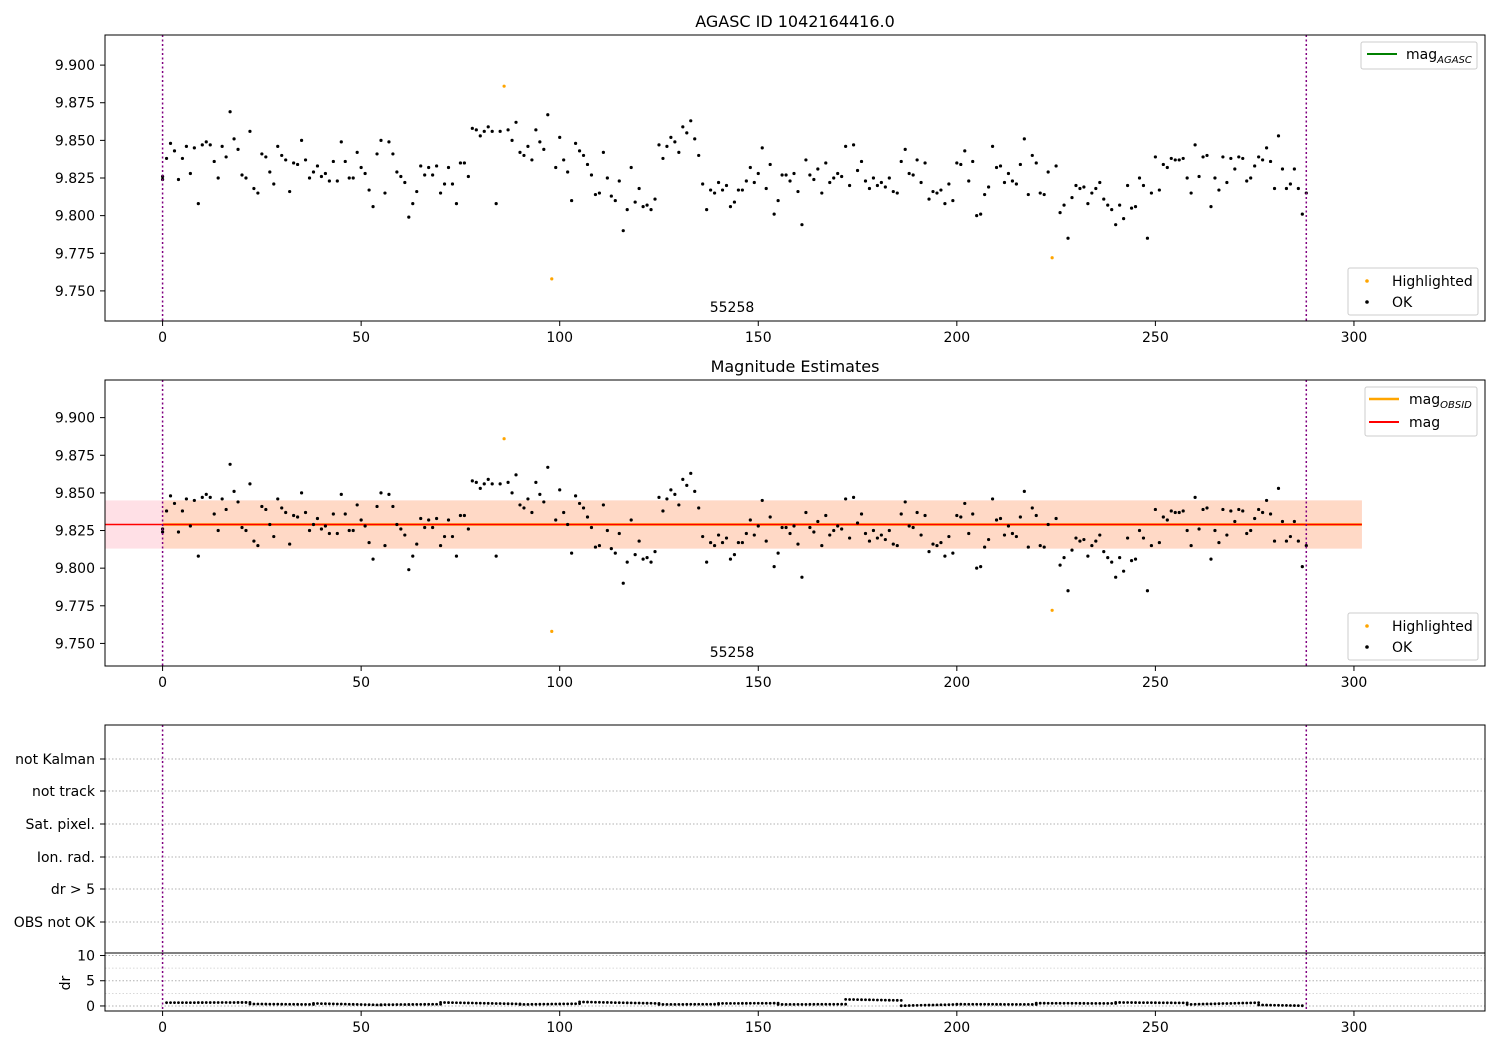 Image resolution: width=1500 pixels, height=1050 pixels. Describe the element at coordinates (162, 338) in the screenshot. I see `agasc-xtick-label: 0` at that location.